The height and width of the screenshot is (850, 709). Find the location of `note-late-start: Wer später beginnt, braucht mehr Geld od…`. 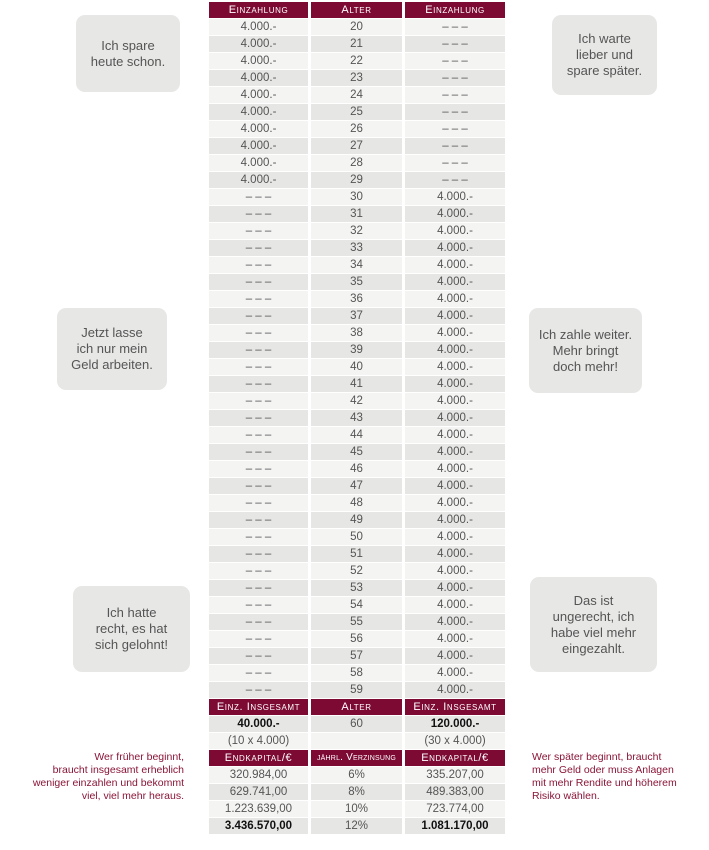

note-late-start: Wer später beginnt, braucht mehr Geld od… is located at coordinates (604, 776).